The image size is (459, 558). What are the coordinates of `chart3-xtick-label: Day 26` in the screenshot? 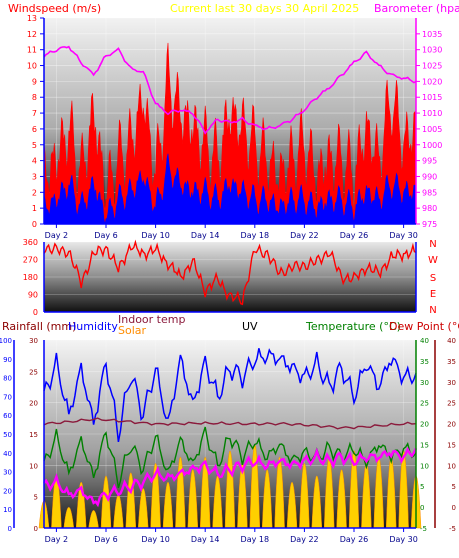 It's located at (354, 539).